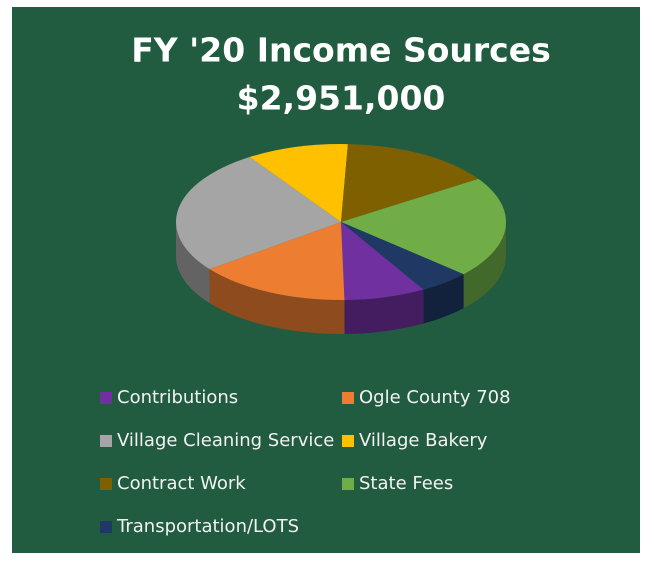  I want to click on legend-label: State Fees, so click(406, 483).